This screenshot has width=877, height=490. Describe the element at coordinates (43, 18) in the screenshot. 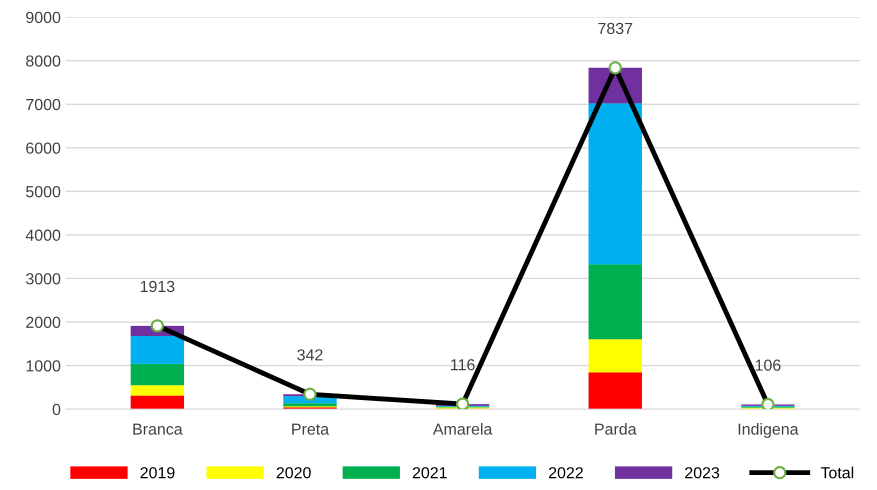

I see `y-tick-label: 9000` at that location.